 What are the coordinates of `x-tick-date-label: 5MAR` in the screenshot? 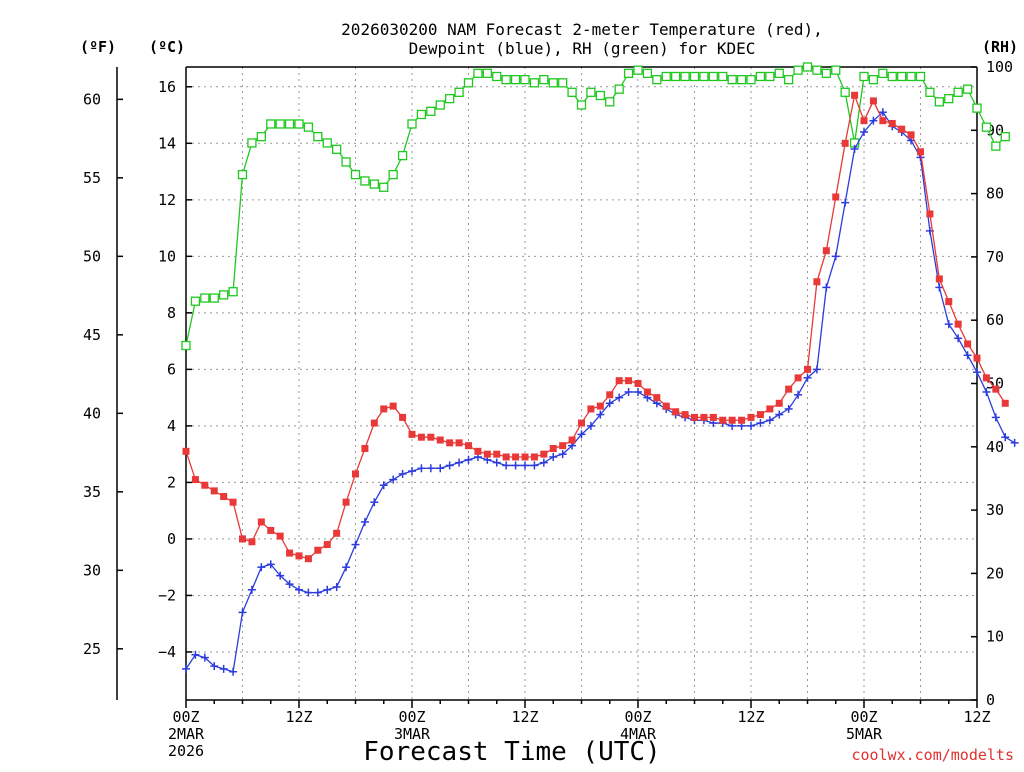 It's located at (864, 734).